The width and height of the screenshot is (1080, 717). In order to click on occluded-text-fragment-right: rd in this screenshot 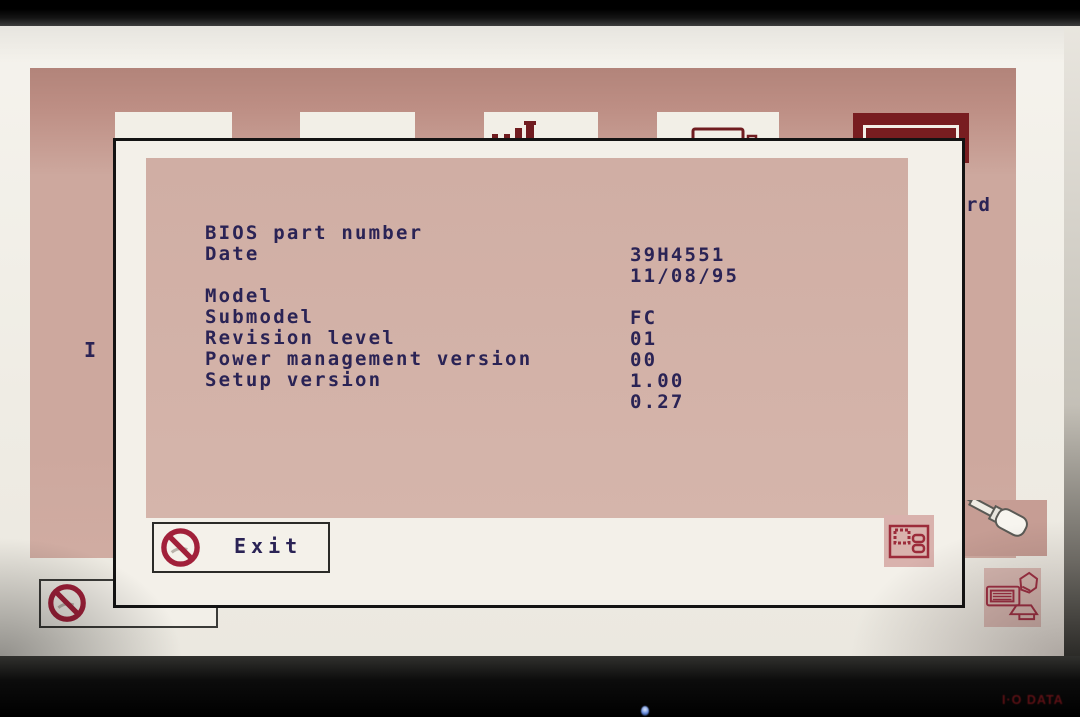, I will do `click(978, 205)`.